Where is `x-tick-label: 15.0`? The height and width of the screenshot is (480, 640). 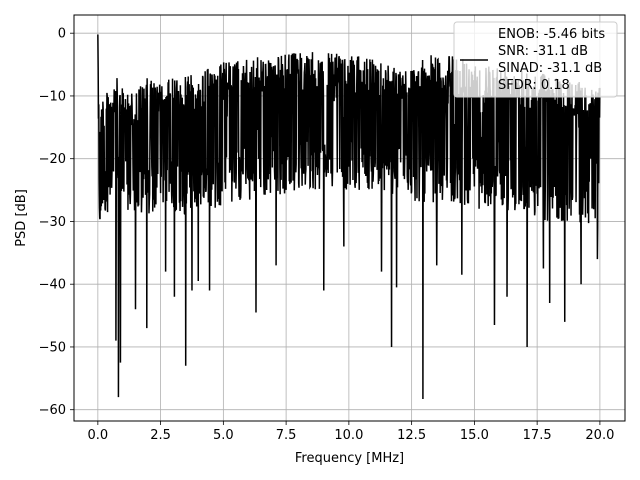 x-tick-label: 15.0 is located at coordinates (474, 435).